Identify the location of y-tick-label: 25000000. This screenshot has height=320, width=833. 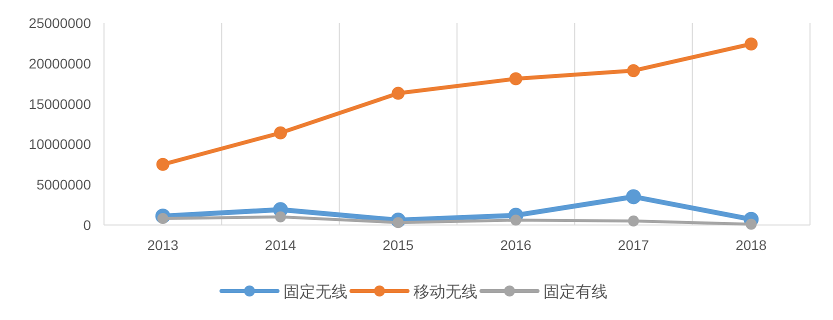
(60, 23).